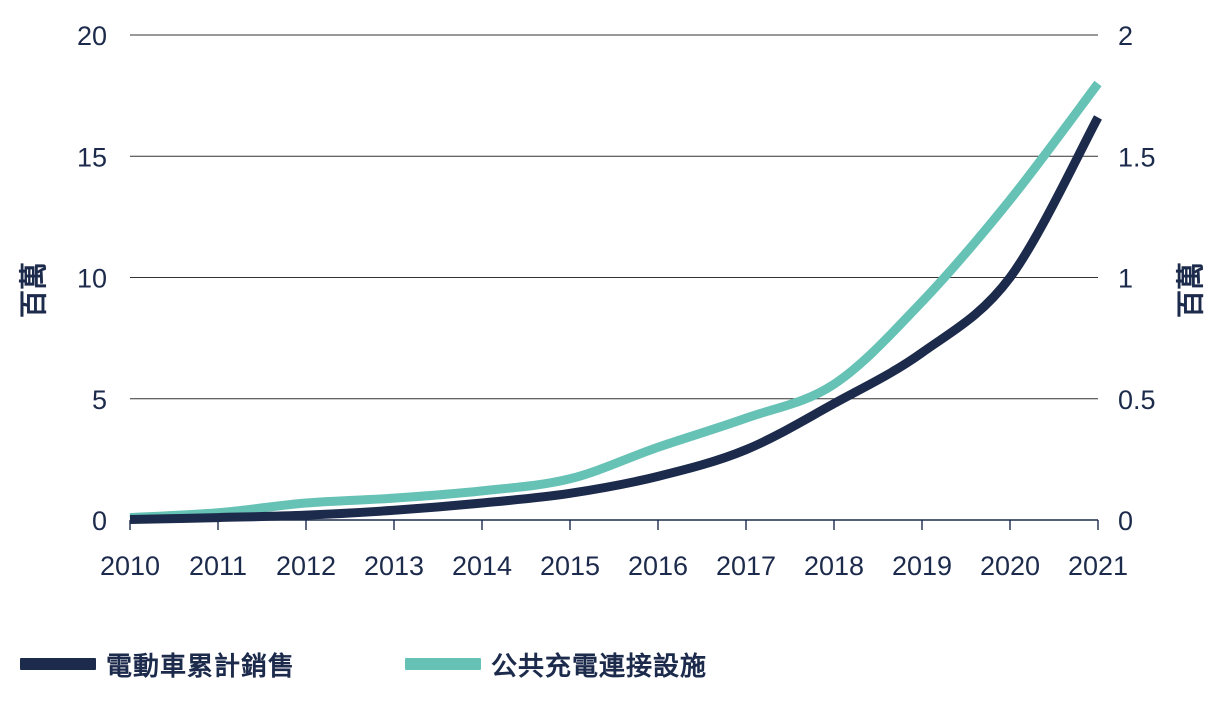 The width and height of the screenshot is (1228, 705). I want to click on x-tick-label: 2016, so click(658, 566).